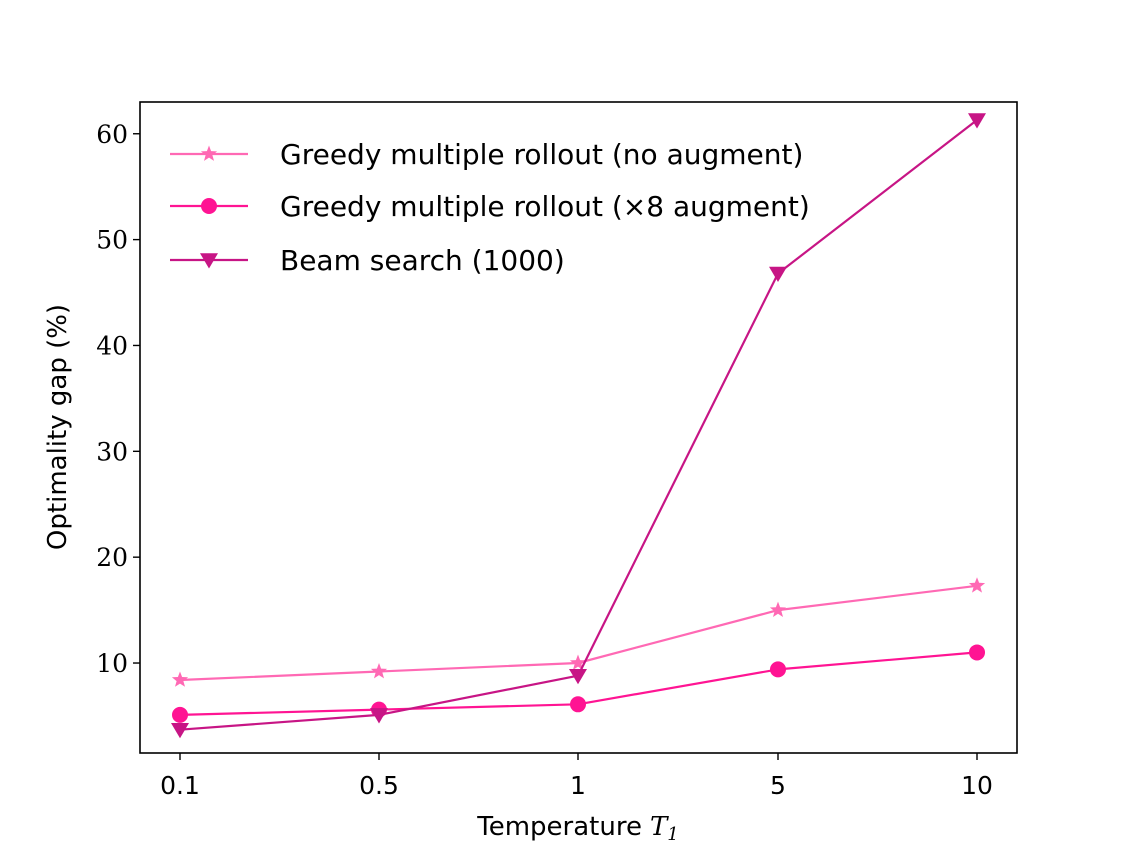 The height and width of the screenshot is (847, 1129). What do you see at coordinates (379, 785) in the screenshot?
I see `x-tick-label: 0.5` at bounding box center [379, 785].